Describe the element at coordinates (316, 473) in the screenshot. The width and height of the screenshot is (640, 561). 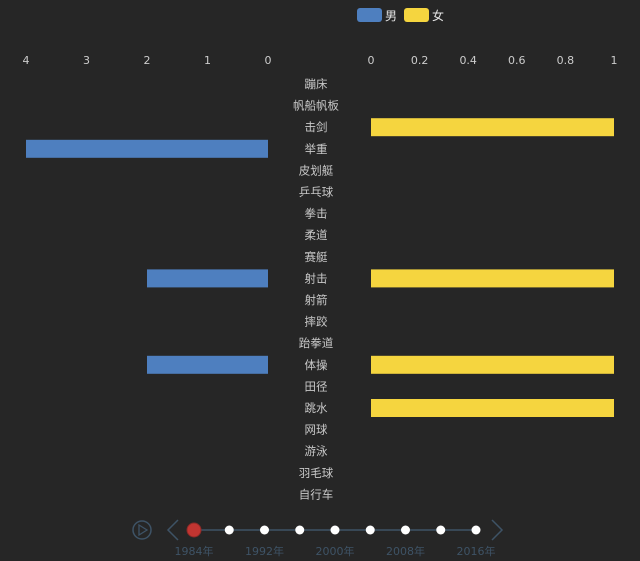
I see `category-label: 羽毛球` at that location.